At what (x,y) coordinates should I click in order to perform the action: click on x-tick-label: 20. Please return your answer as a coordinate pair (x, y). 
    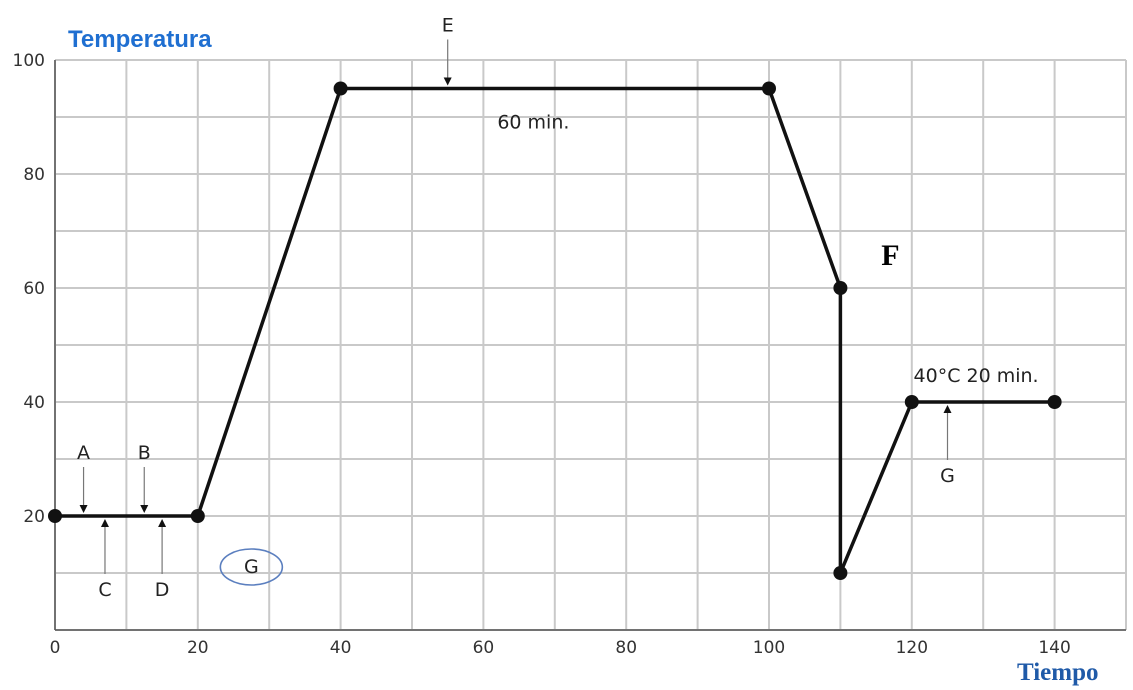
    Looking at the image, I should click on (198, 648).